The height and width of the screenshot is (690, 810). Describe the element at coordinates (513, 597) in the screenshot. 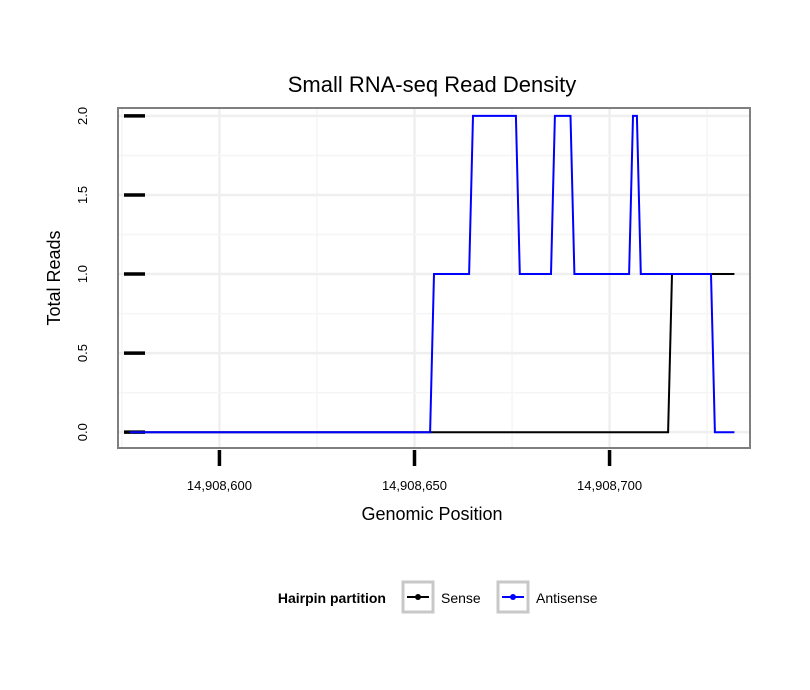

I see `legend-key-point-antisense` at that location.